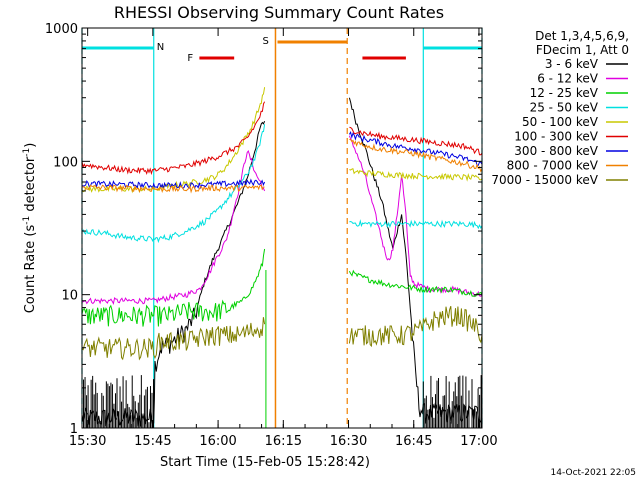  Describe the element at coordinates (152, 441) in the screenshot. I see `x-tick-label: 15:45` at that location.